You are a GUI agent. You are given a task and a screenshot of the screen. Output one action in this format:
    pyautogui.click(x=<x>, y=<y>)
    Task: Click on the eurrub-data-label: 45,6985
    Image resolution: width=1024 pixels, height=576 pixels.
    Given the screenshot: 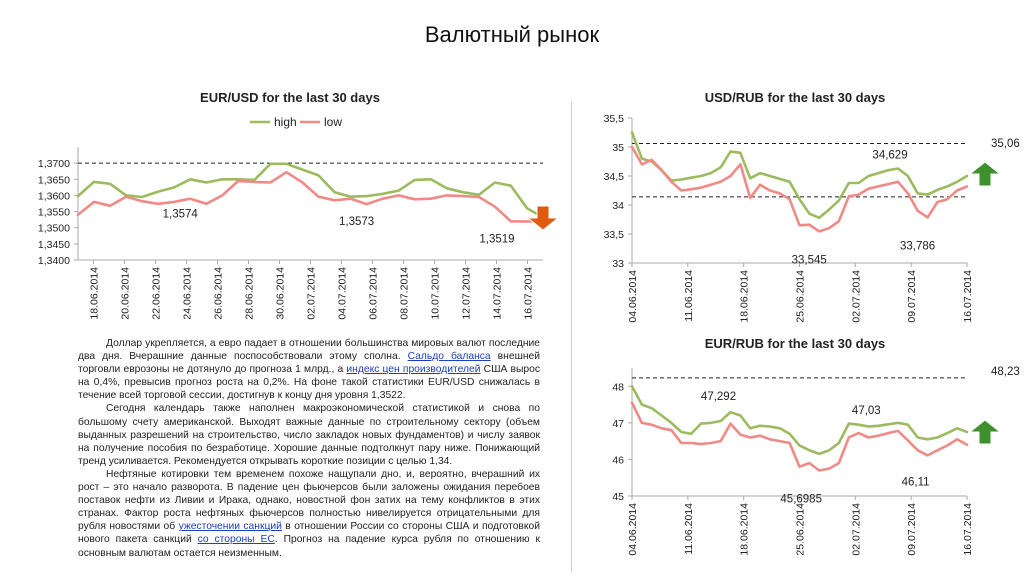 What is the action you would take?
    pyautogui.click(x=801, y=499)
    